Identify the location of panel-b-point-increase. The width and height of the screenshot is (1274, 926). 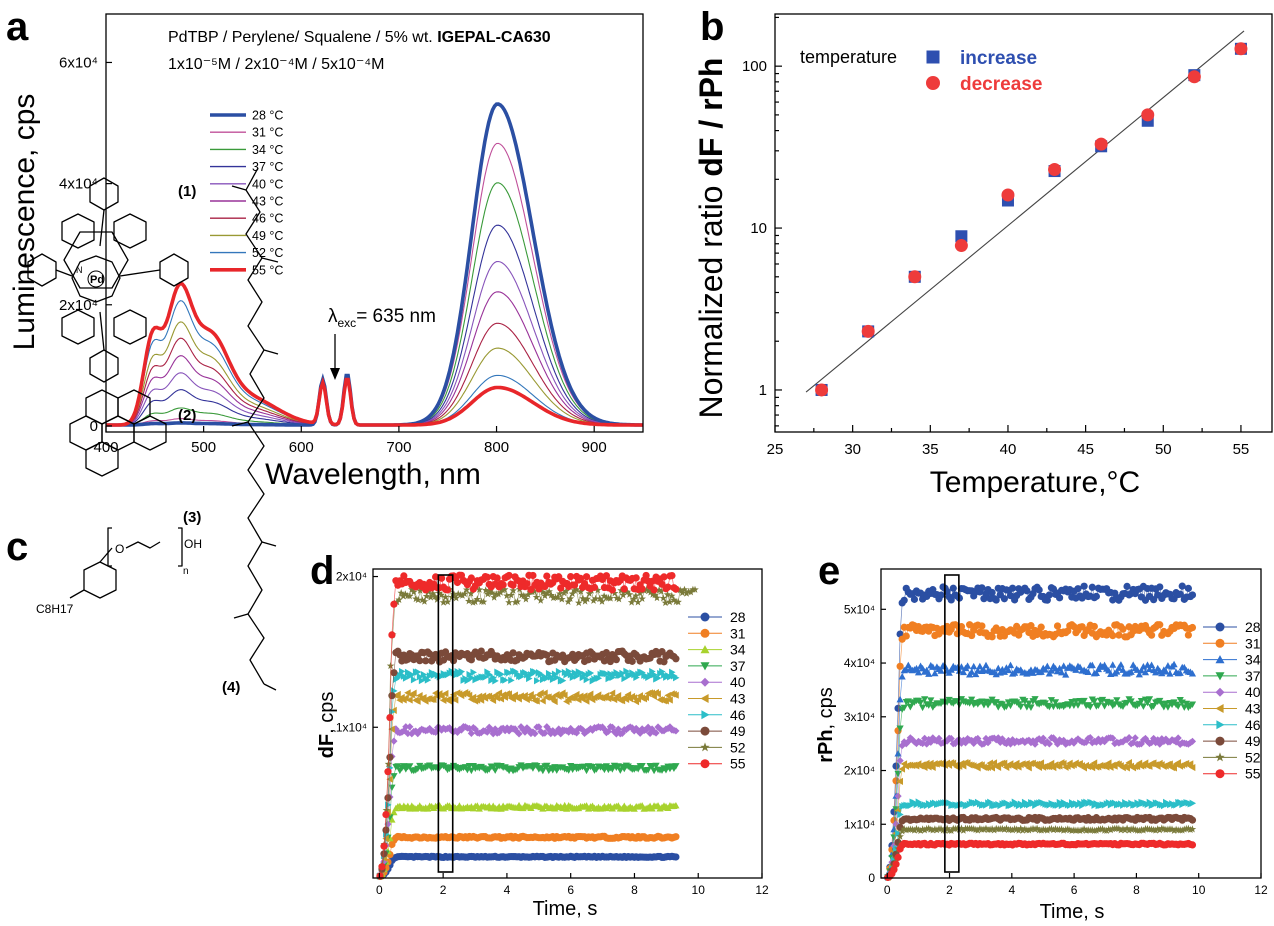
(961, 236).